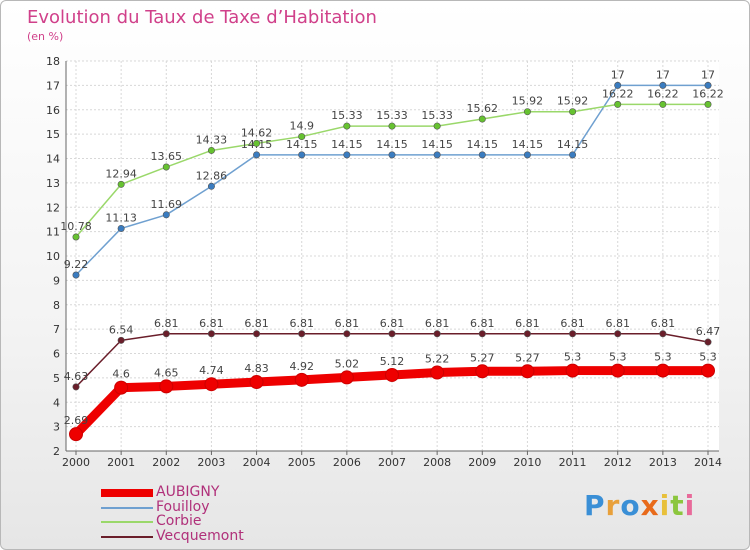 The image size is (750, 550). What do you see at coordinates (45, 36) in the screenshot?
I see `chart-unit-label: (en %)` at bounding box center [45, 36].